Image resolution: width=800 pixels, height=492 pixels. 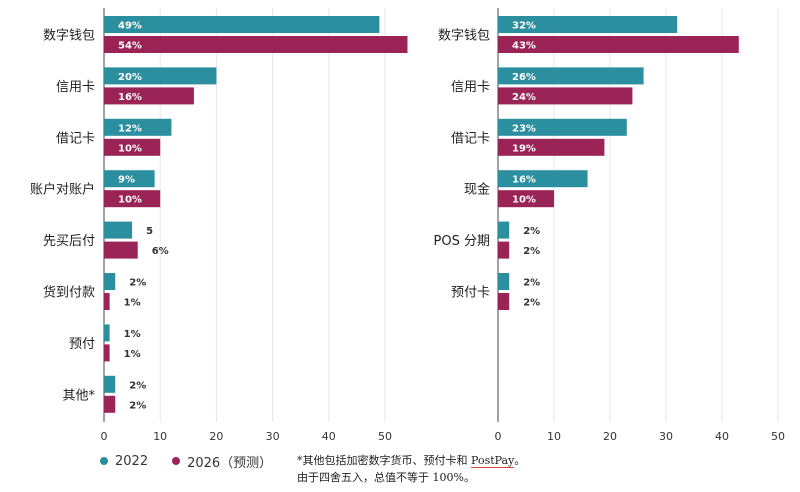 What do you see at coordinates (470, 138) in the screenshot?
I see `right-category-label: 借记卡` at bounding box center [470, 138].